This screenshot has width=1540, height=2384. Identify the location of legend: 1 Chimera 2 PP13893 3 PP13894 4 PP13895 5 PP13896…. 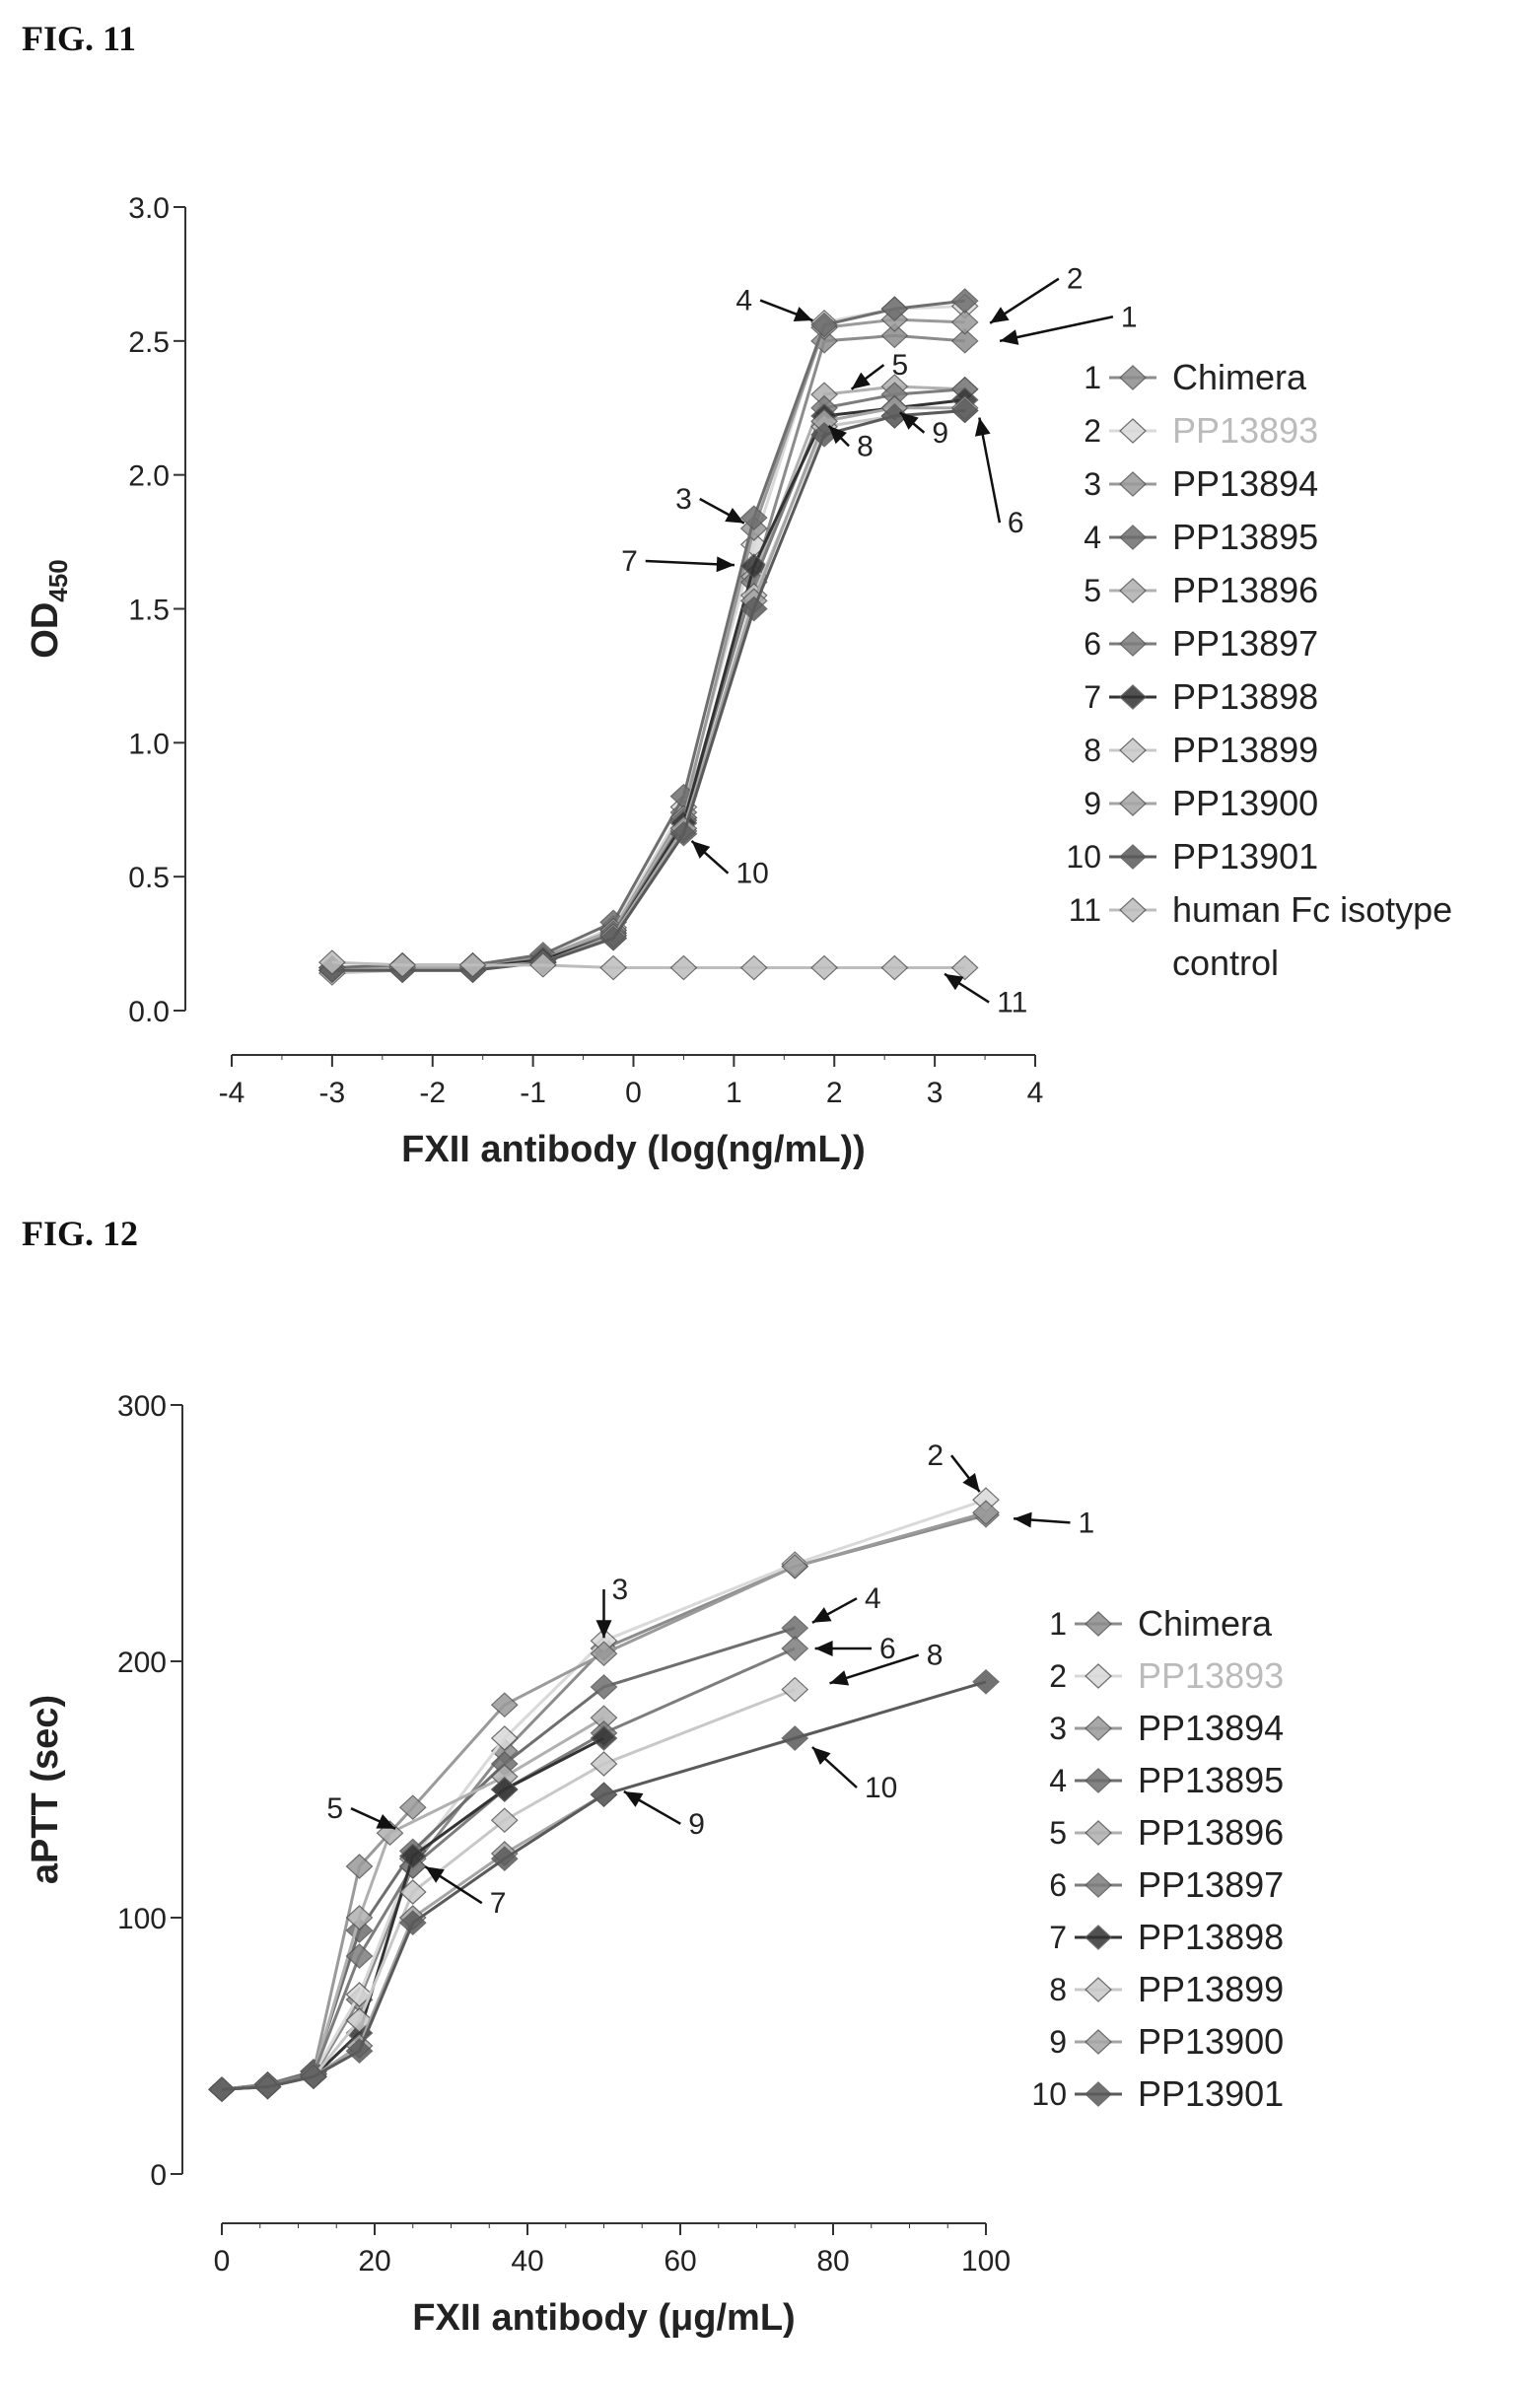
(1157, 1858).